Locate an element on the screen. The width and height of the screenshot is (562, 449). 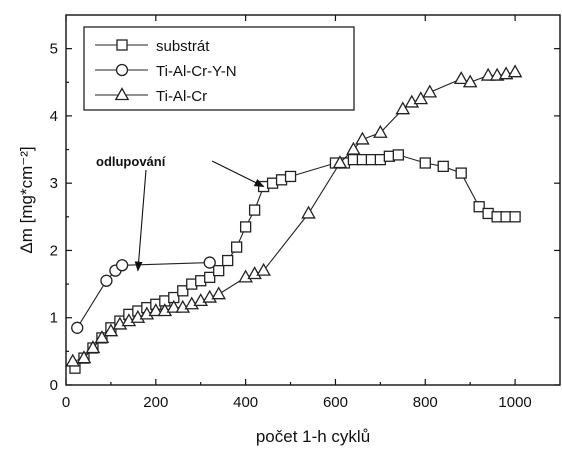
y-axis-title: Δm [mg*cm⁻²] is located at coordinates (26, 199).